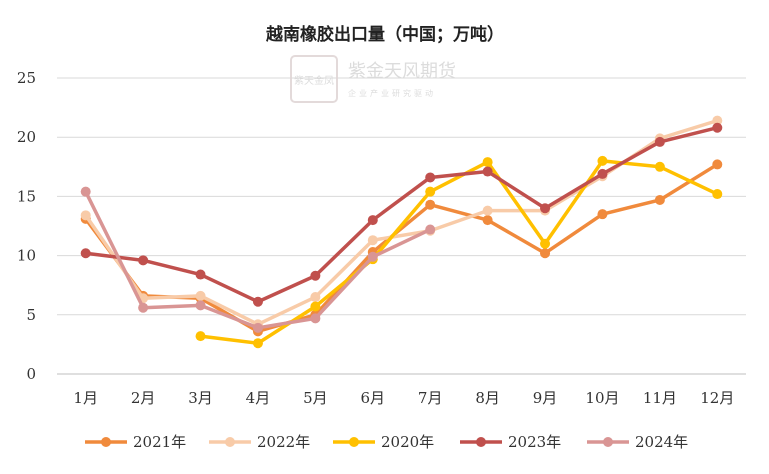 The height and width of the screenshot is (474, 769). I want to click on x-tick-label: 4月, so click(258, 398).